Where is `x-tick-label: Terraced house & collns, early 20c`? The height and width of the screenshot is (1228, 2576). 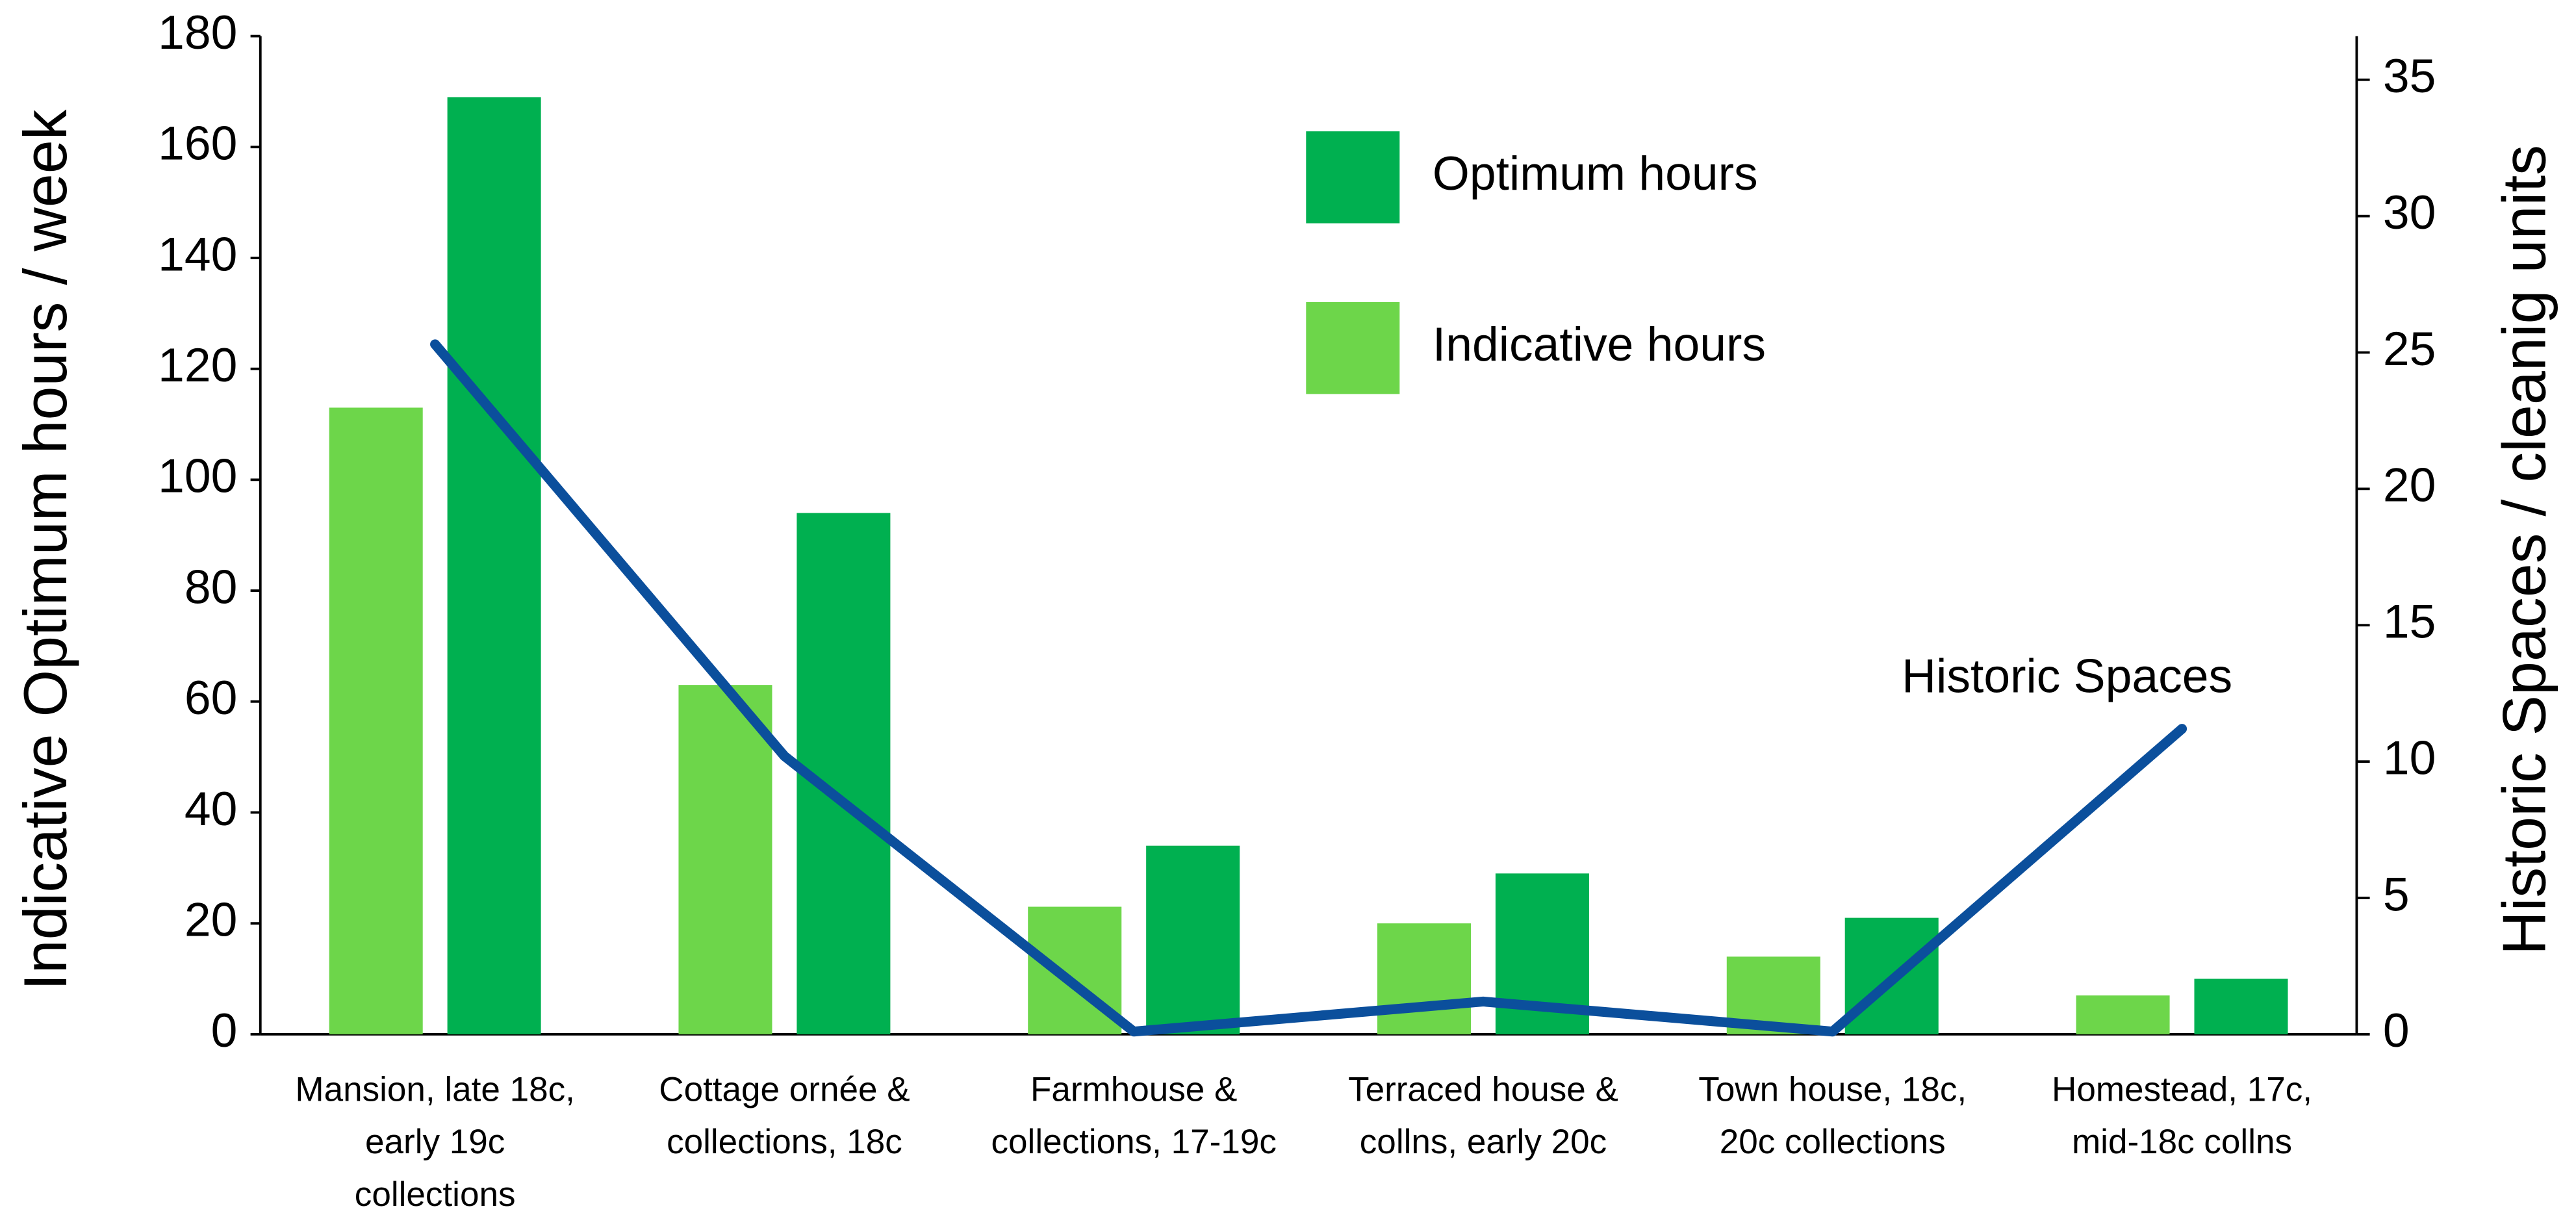 x-tick-label: Terraced house & collns, early 20c is located at coordinates (1483, 1115).